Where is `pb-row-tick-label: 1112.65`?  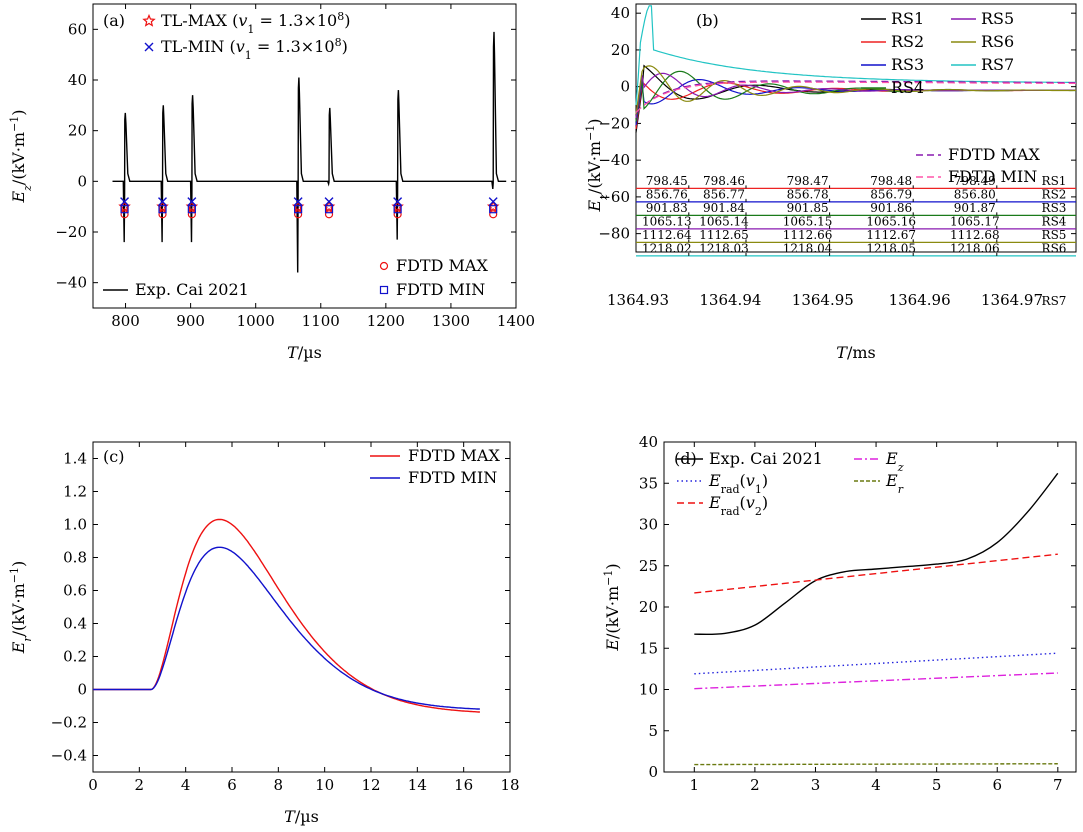 pb-row-tick-label: 1112.65 is located at coordinates (724, 235).